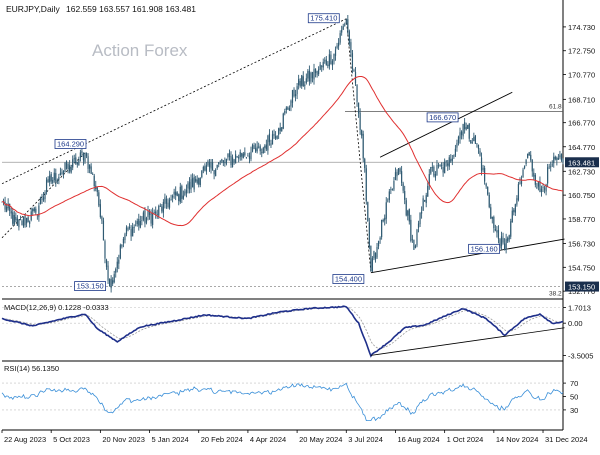 The width and height of the screenshot is (600, 455). What do you see at coordinates (581, 99) in the screenshot?
I see `price-axis-tick-label: 168.710` at bounding box center [581, 99].